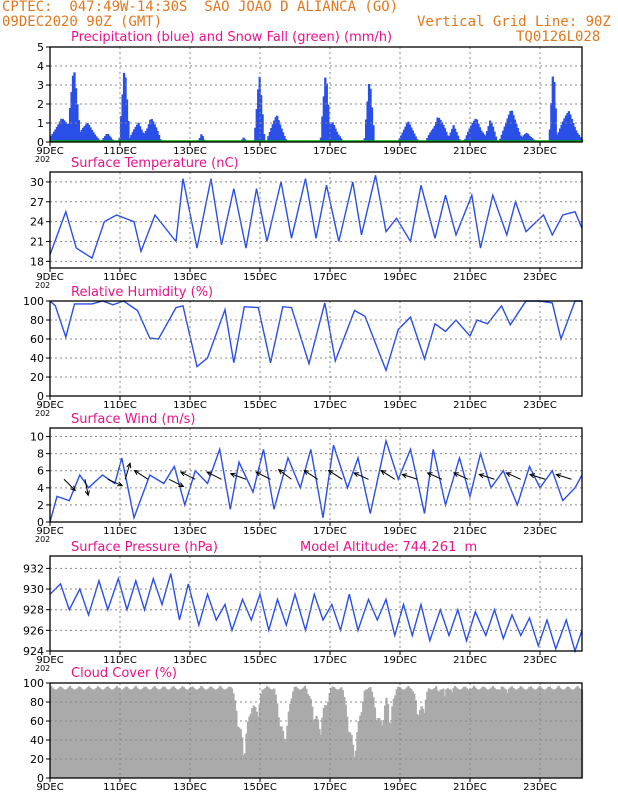 The image size is (618, 800). Describe the element at coordinates (37, 182) in the screenshot. I see `temp-ytick-label: 30` at that location.